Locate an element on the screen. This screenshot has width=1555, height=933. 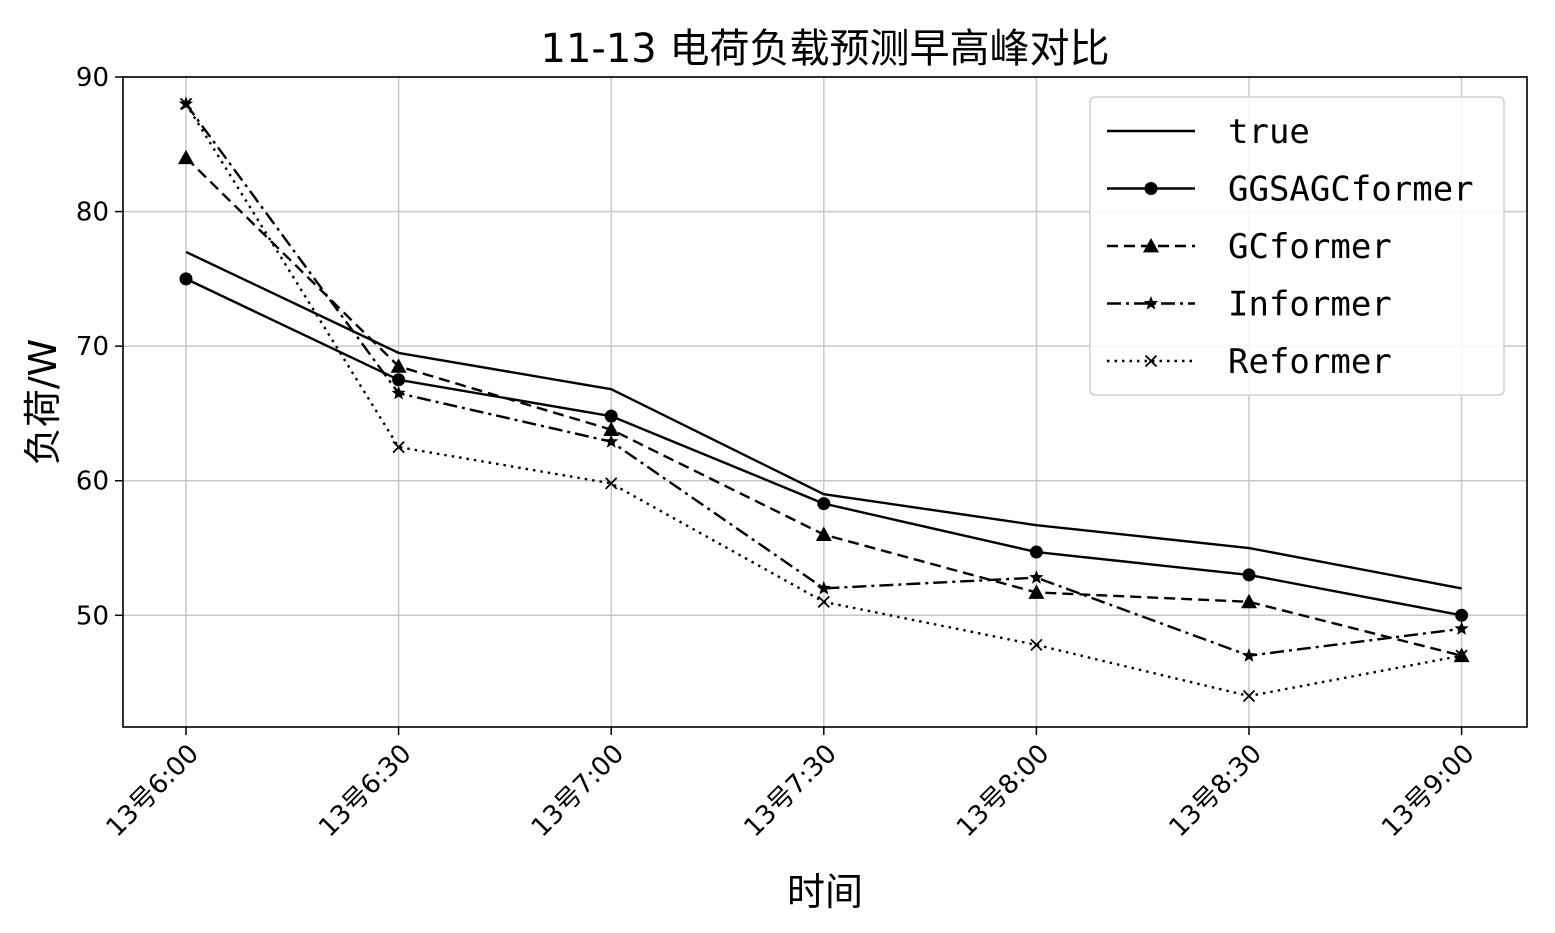
y-axis-label: 负荷/W is located at coordinates (43, 402).